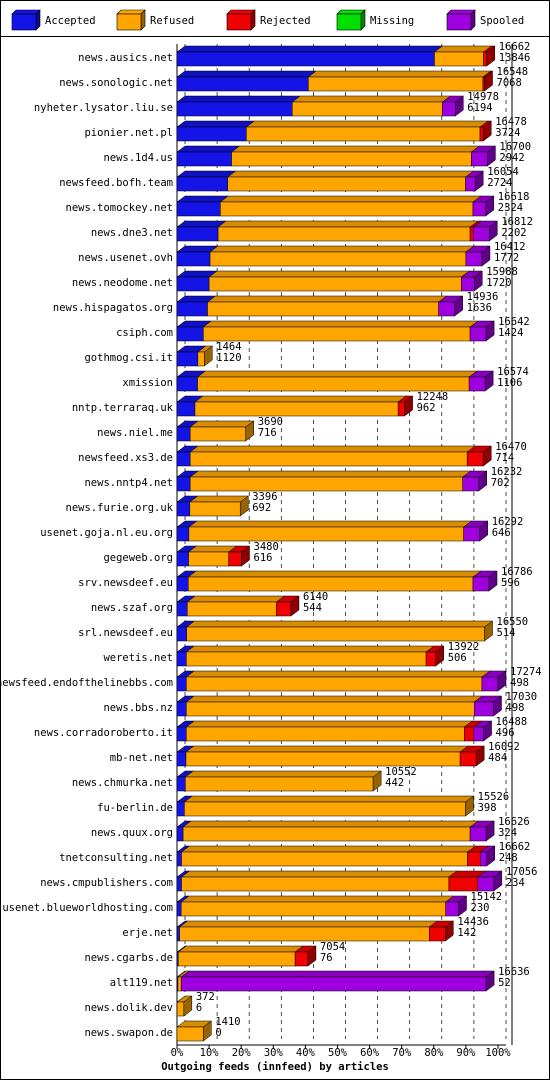 This screenshot has width=550, height=1080. Describe the element at coordinates (501, 533) in the screenshot. I see `accepted-label: 646` at that location.